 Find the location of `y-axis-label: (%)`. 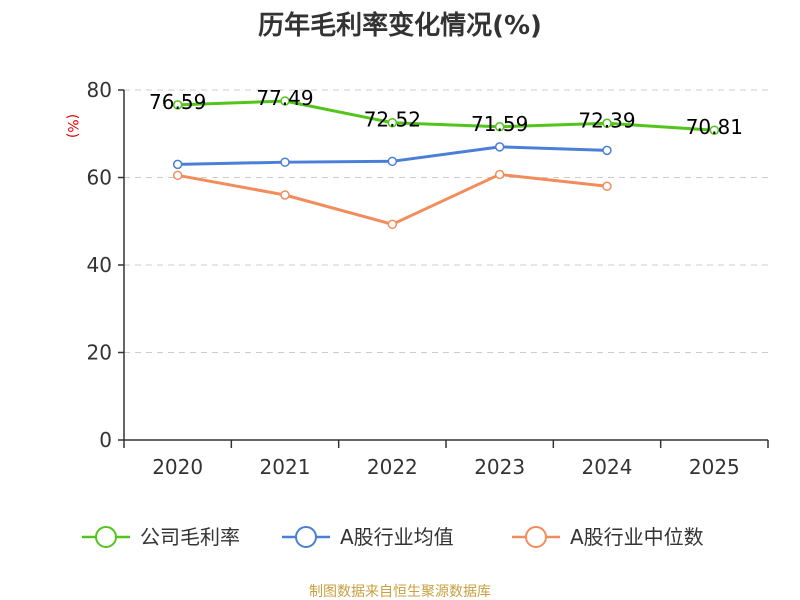

y-axis-label: (%) is located at coordinates (72, 126).